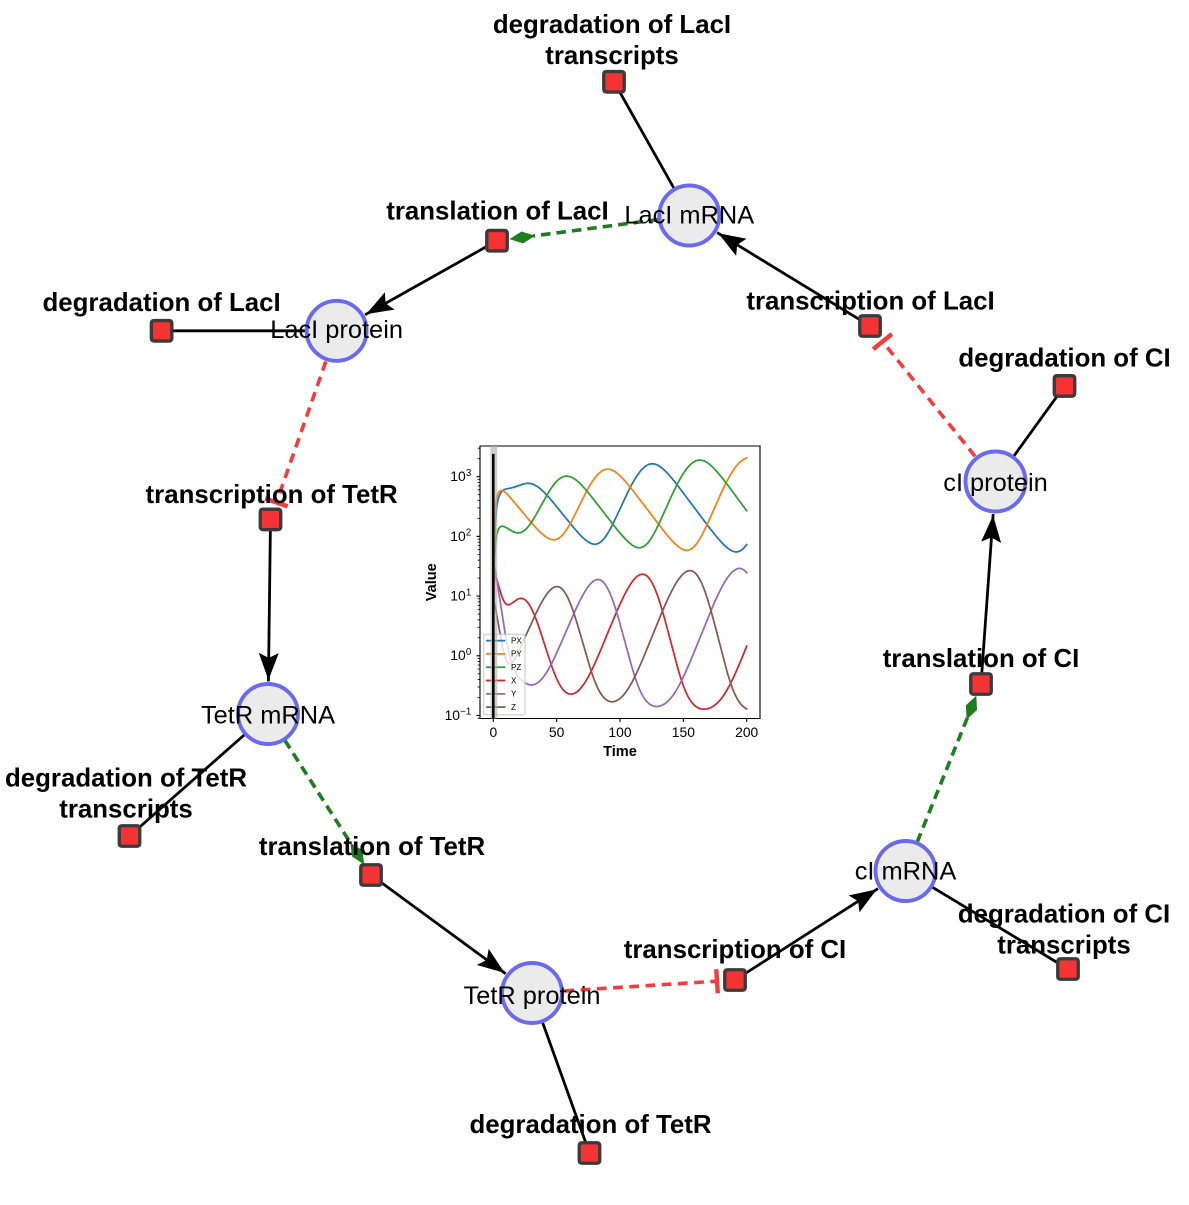  Describe the element at coordinates (619, 732) in the screenshot. I see `svg-text: 100` at that location.